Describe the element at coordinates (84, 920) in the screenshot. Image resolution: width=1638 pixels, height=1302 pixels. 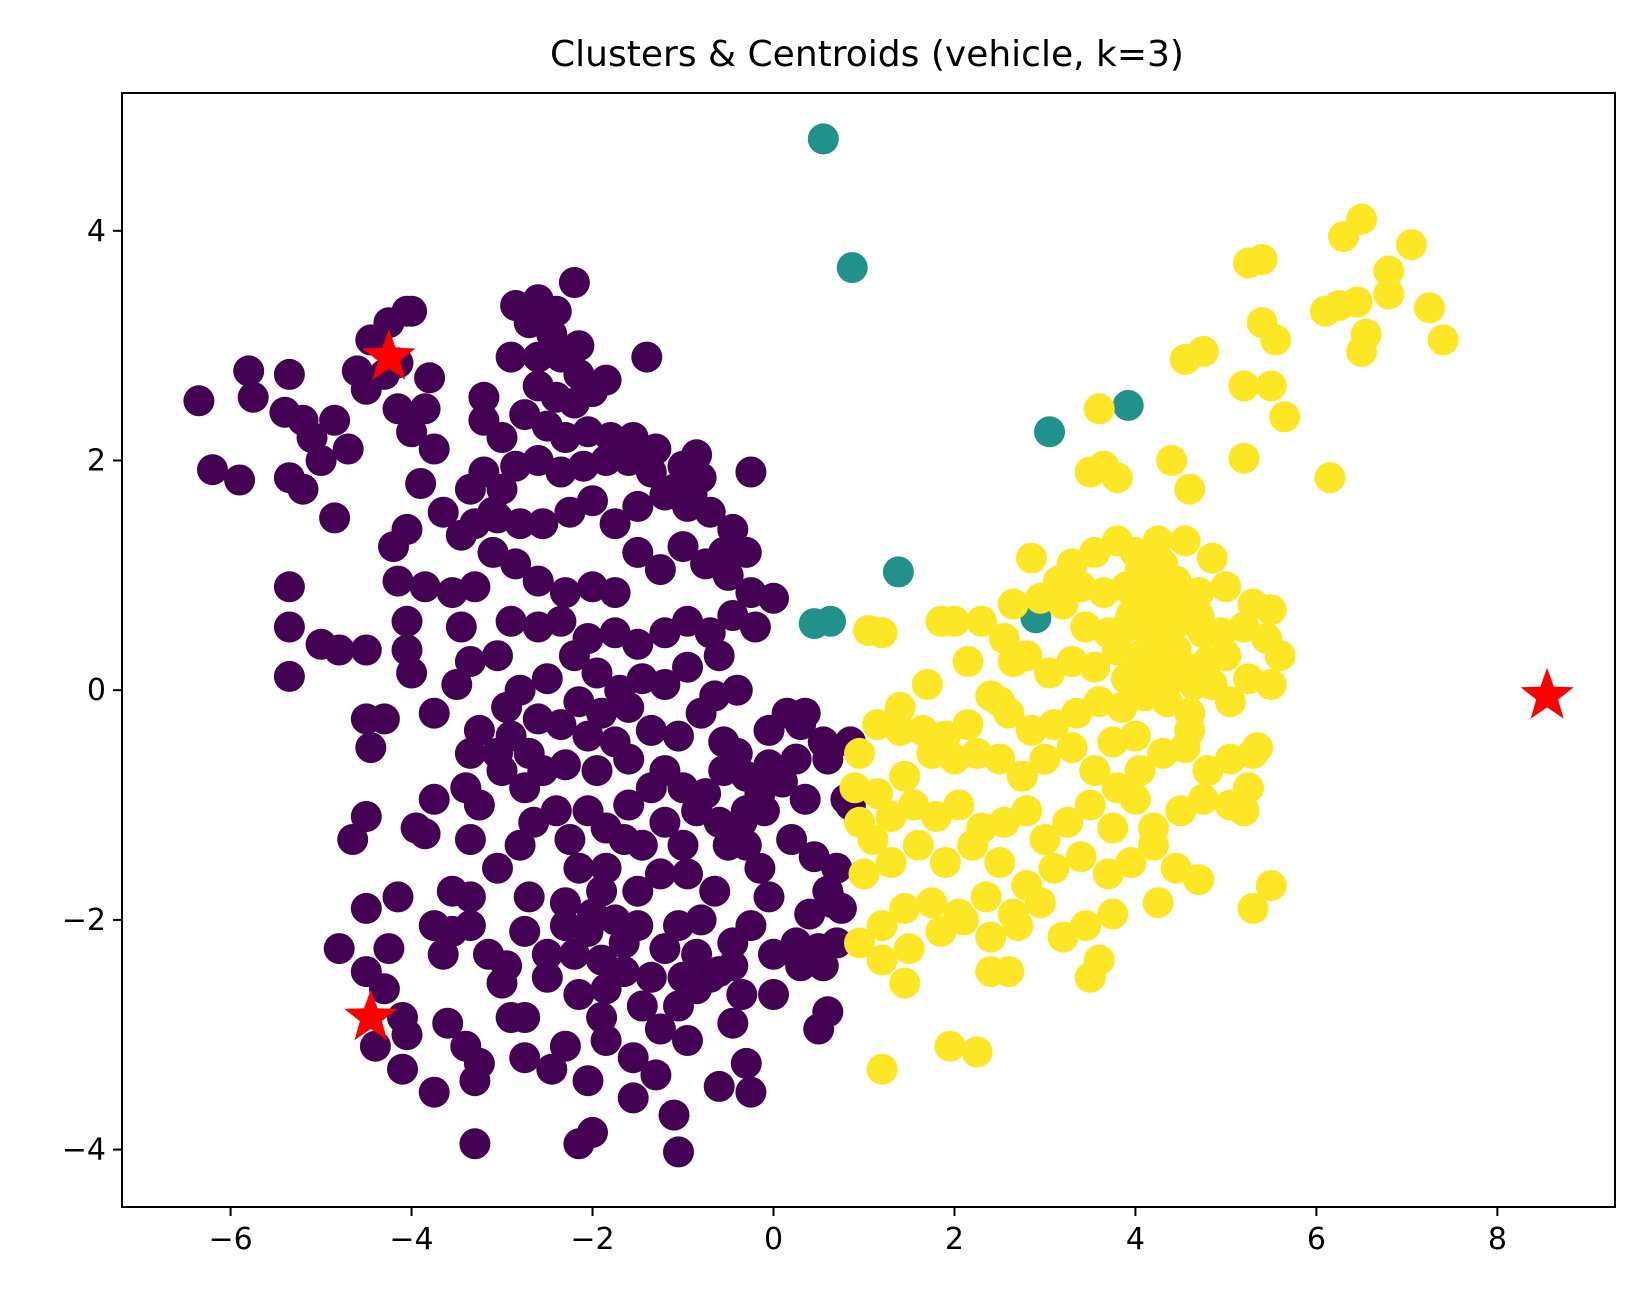
I see `y-tick-label: −2` at that location.